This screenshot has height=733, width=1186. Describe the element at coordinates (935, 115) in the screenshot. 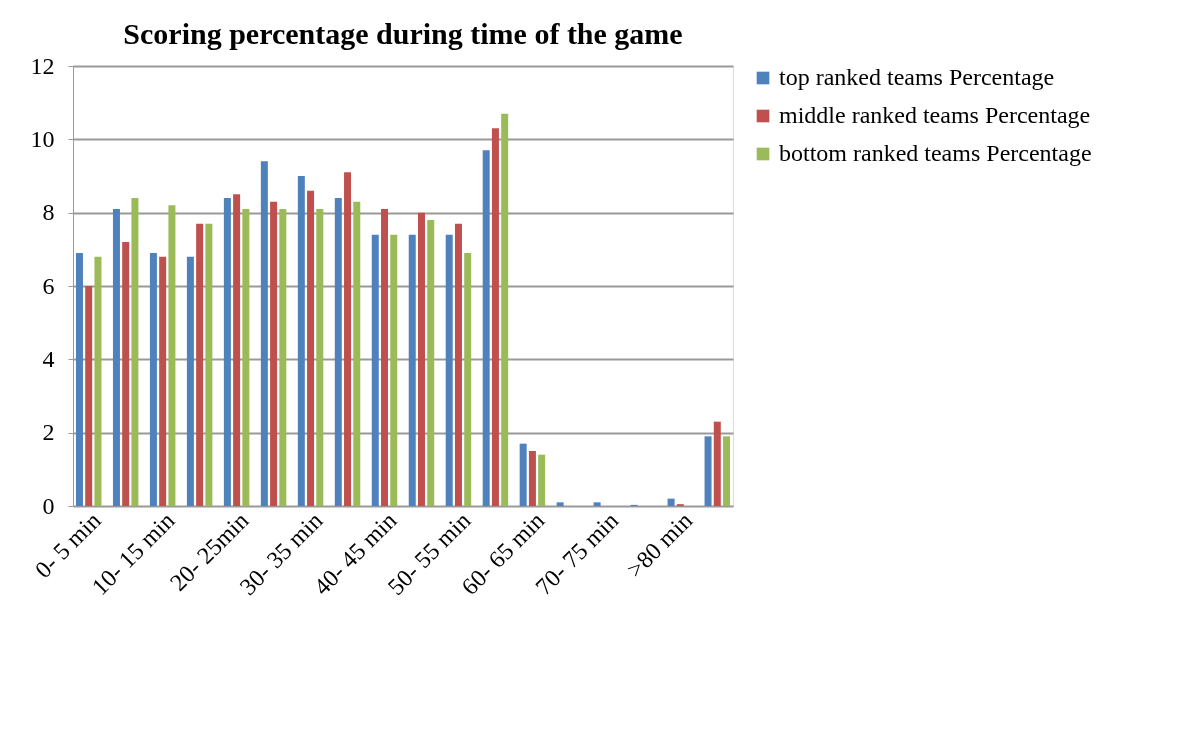

I see `legend-label: middle ranked teams Percentage` at that location.